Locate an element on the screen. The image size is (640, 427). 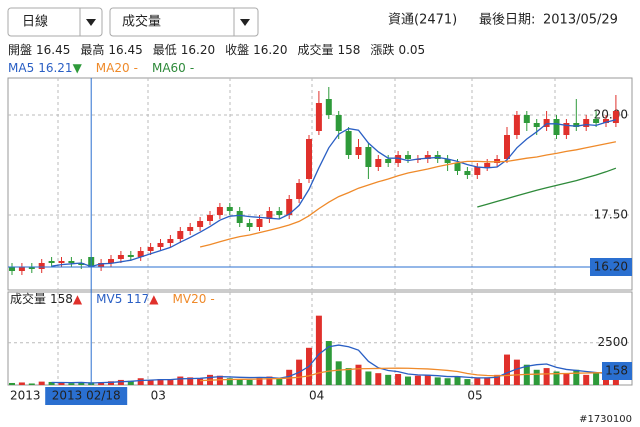
legend-name: MV20 is located at coordinates (190, 299).